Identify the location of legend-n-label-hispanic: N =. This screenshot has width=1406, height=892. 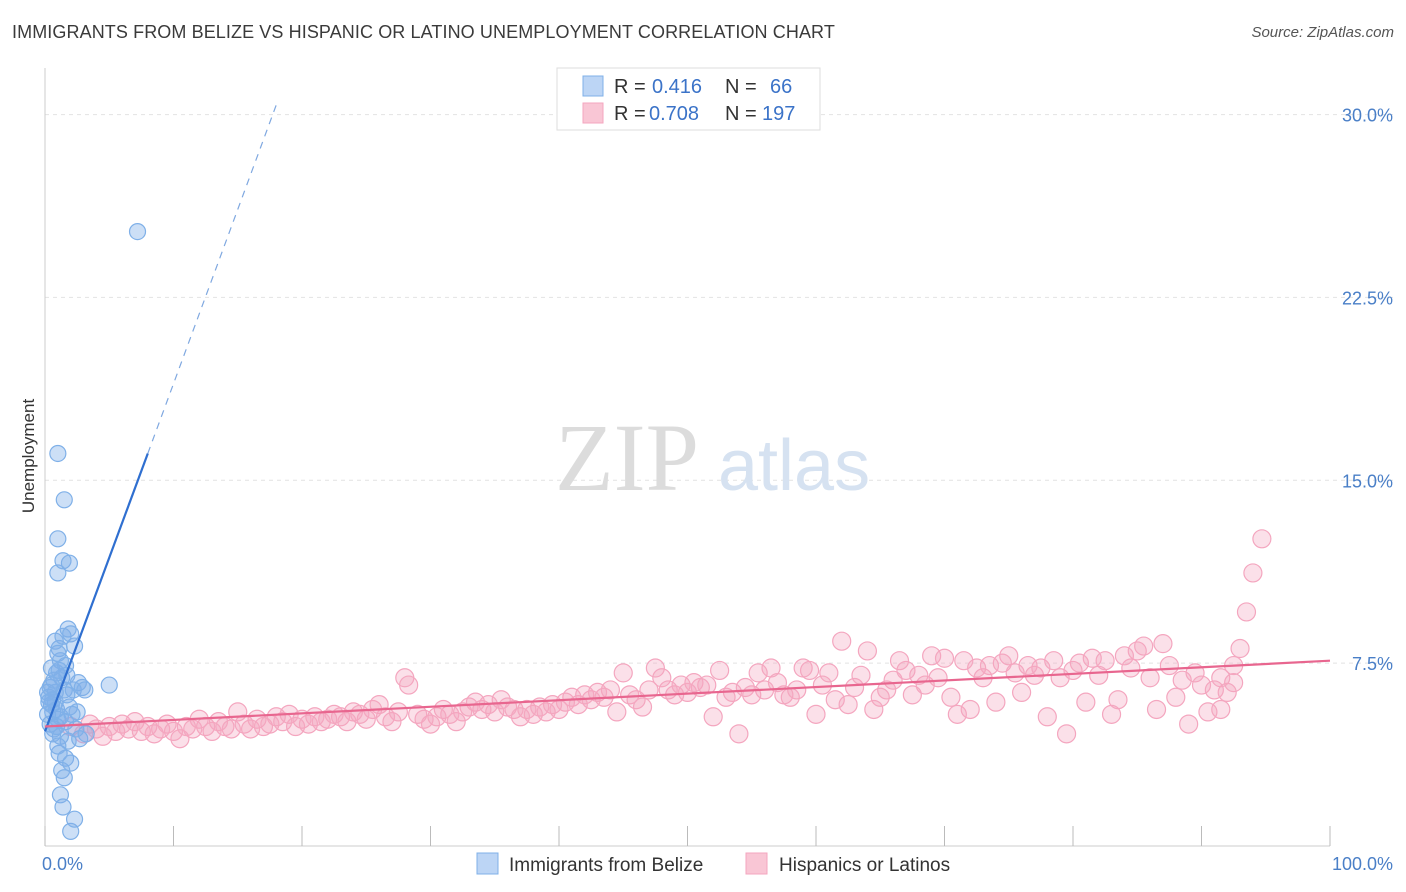
(741, 114).